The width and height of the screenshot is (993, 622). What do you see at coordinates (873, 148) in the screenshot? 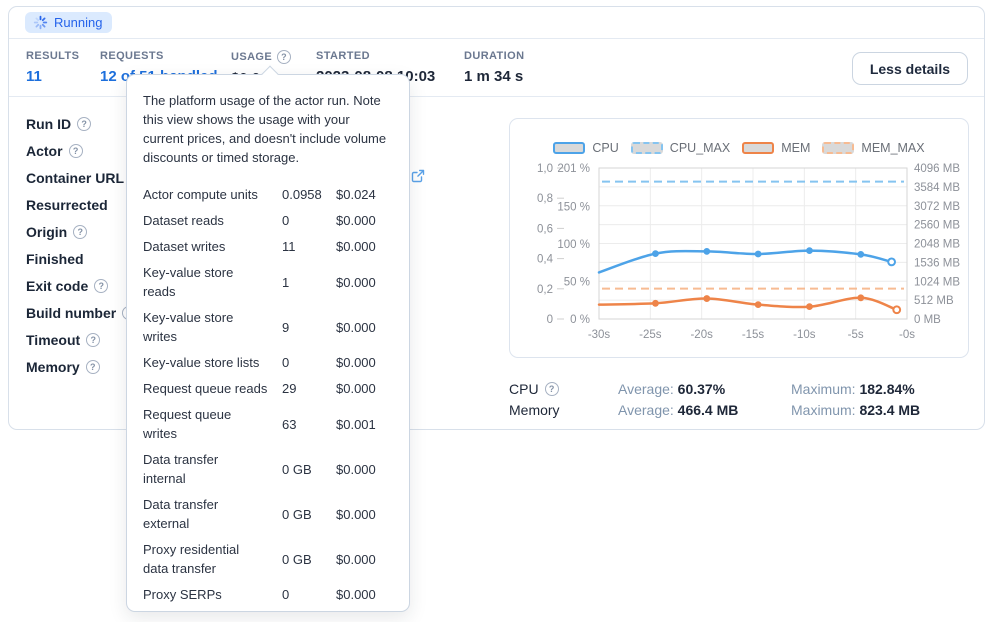
I see `legend-item-mem-max: MEM_MAX` at bounding box center [873, 148].